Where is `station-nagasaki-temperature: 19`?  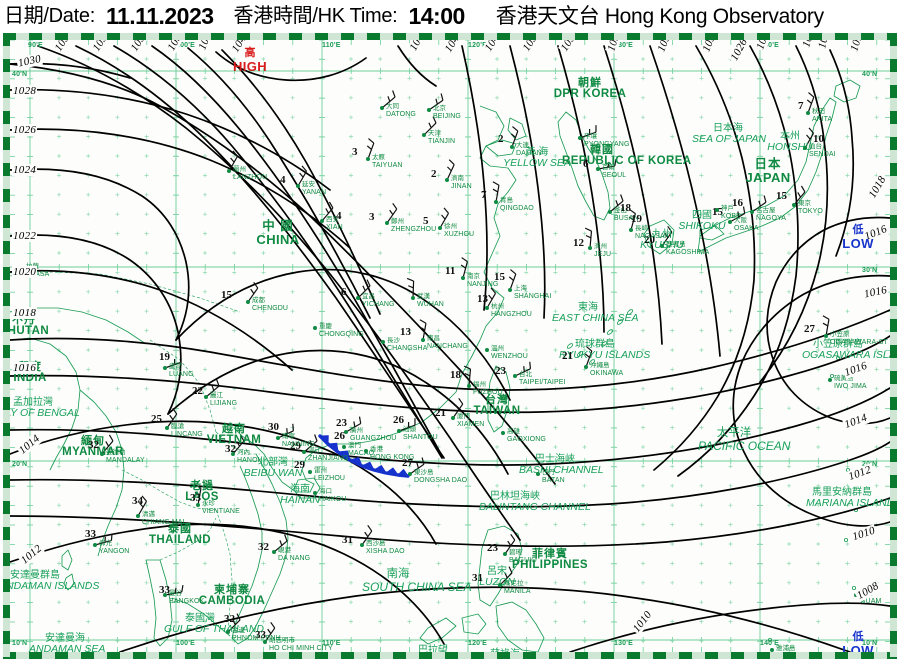 station-nagasaki-temperature: 19 is located at coordinates (636, 219).